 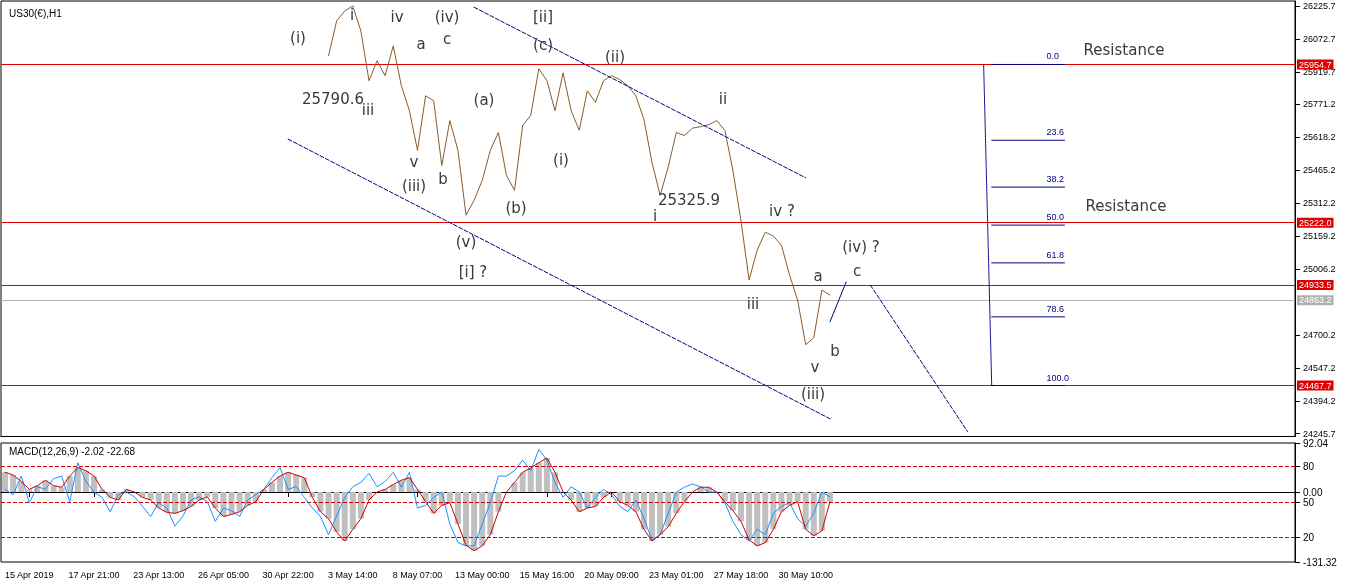 I want to click on ref-line-label: 24863.2, so click(x=1315, y=300).